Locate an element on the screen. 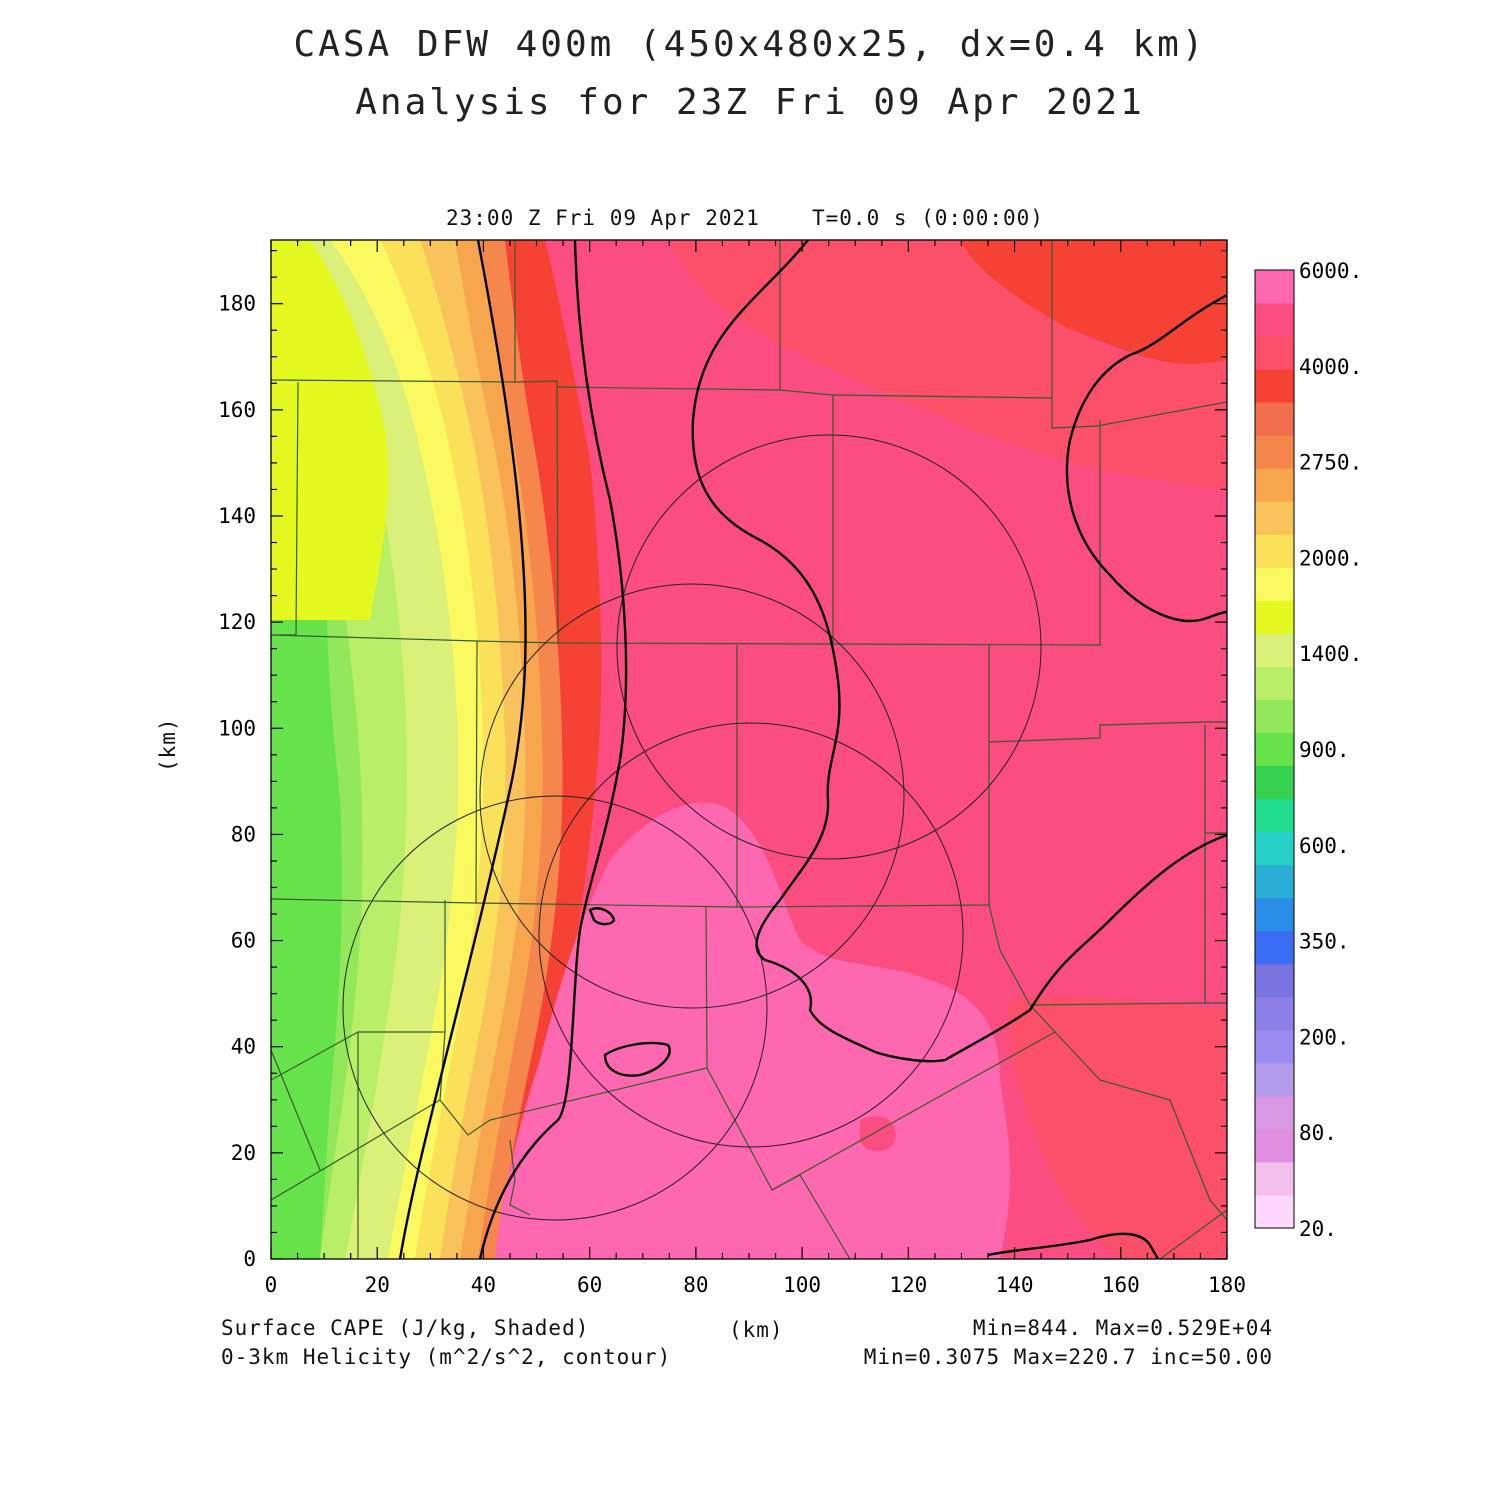  colorbar-label: 350. is located at coordinates (1324, 942).